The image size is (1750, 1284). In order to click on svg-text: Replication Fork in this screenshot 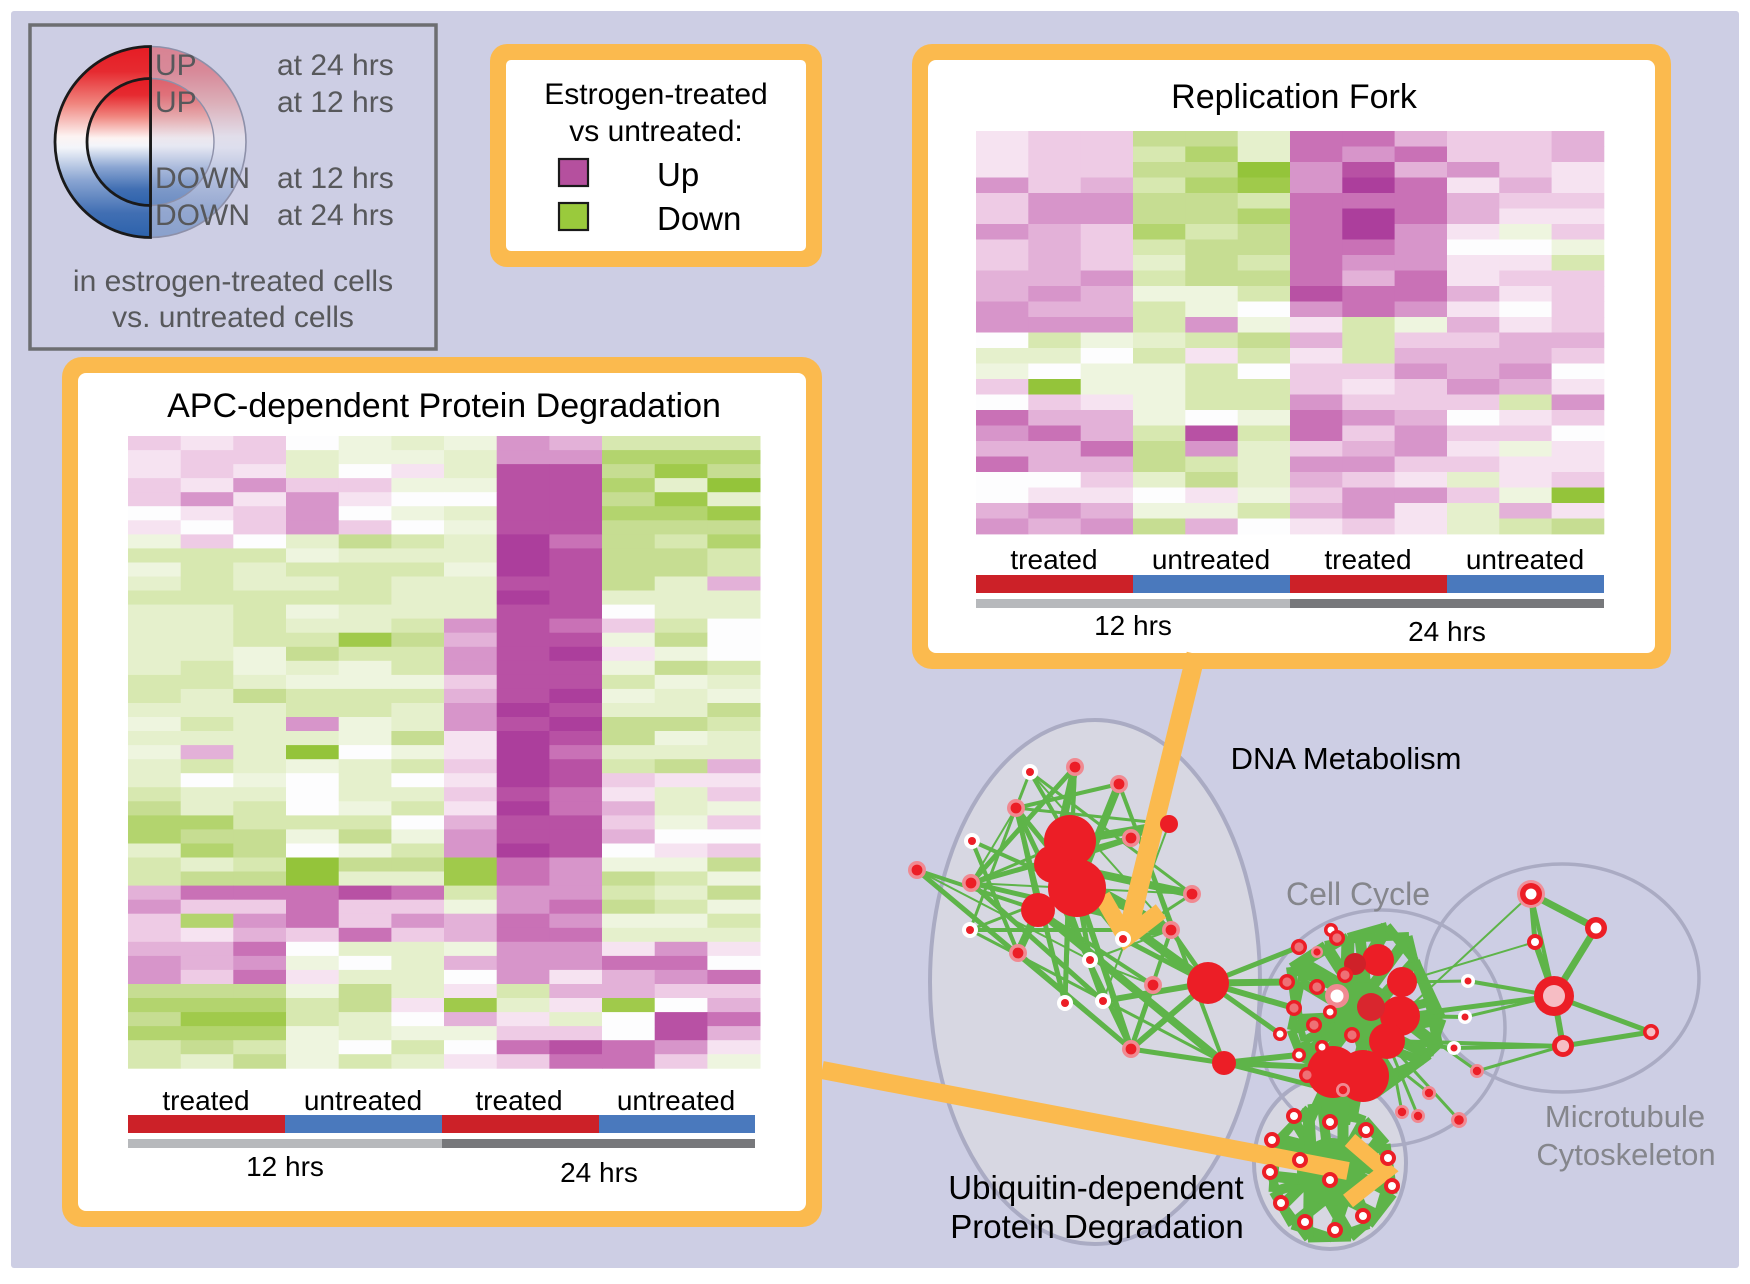, I will do `click(1294, 97)`.